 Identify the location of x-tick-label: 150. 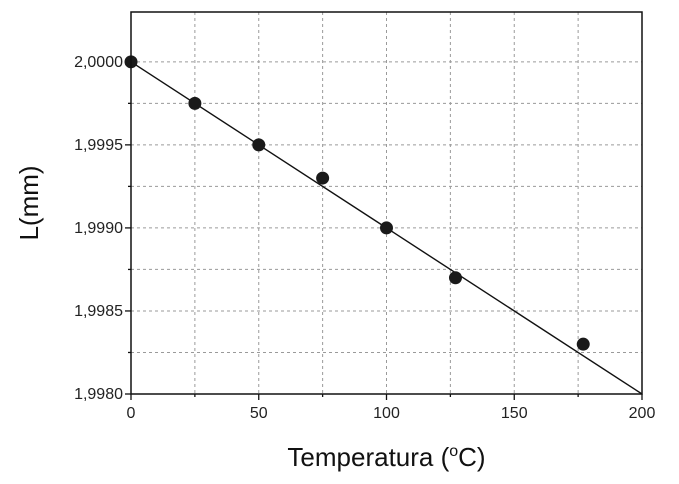
(514, 413).